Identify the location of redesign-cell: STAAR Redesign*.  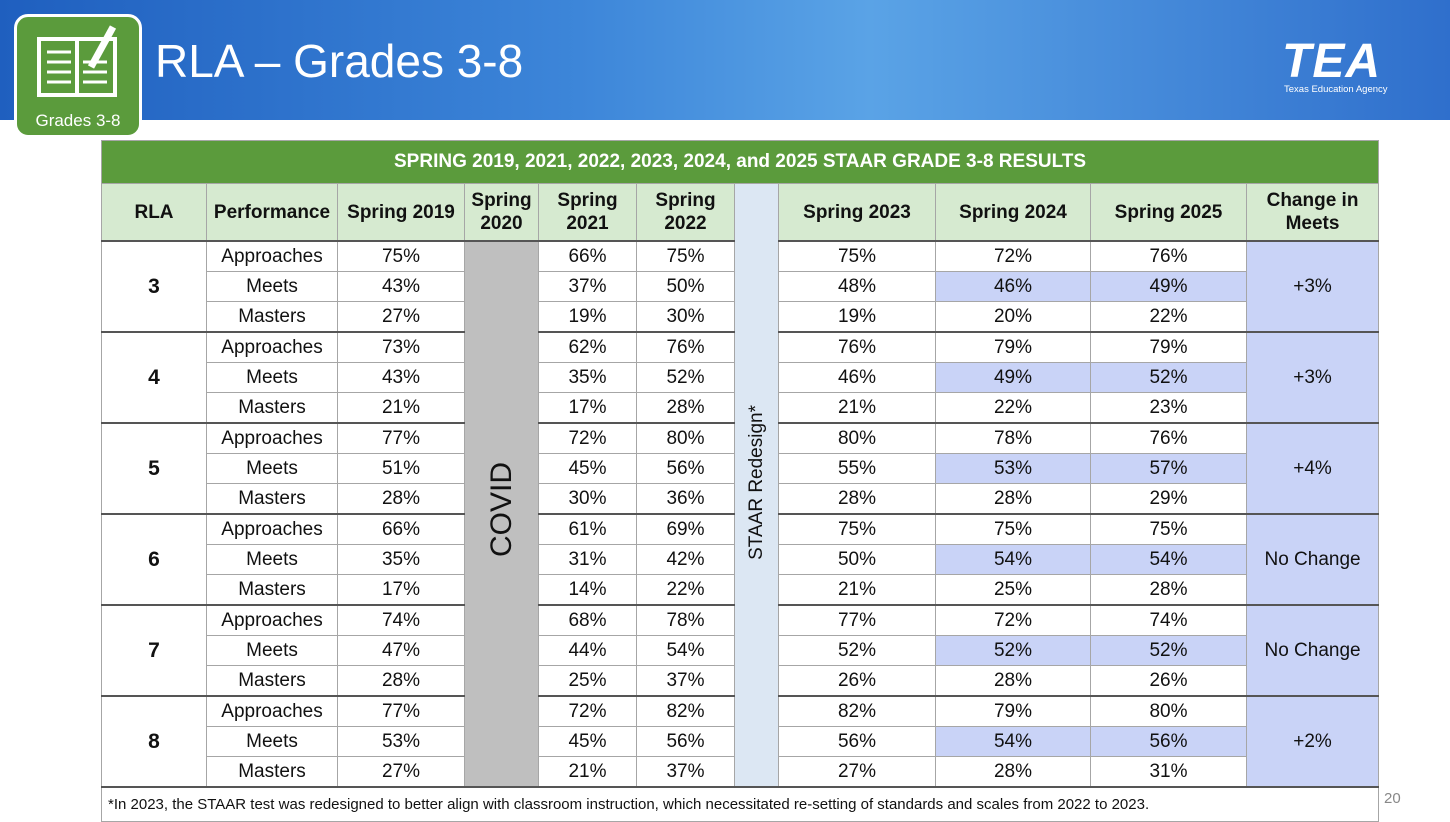
(756, 485).